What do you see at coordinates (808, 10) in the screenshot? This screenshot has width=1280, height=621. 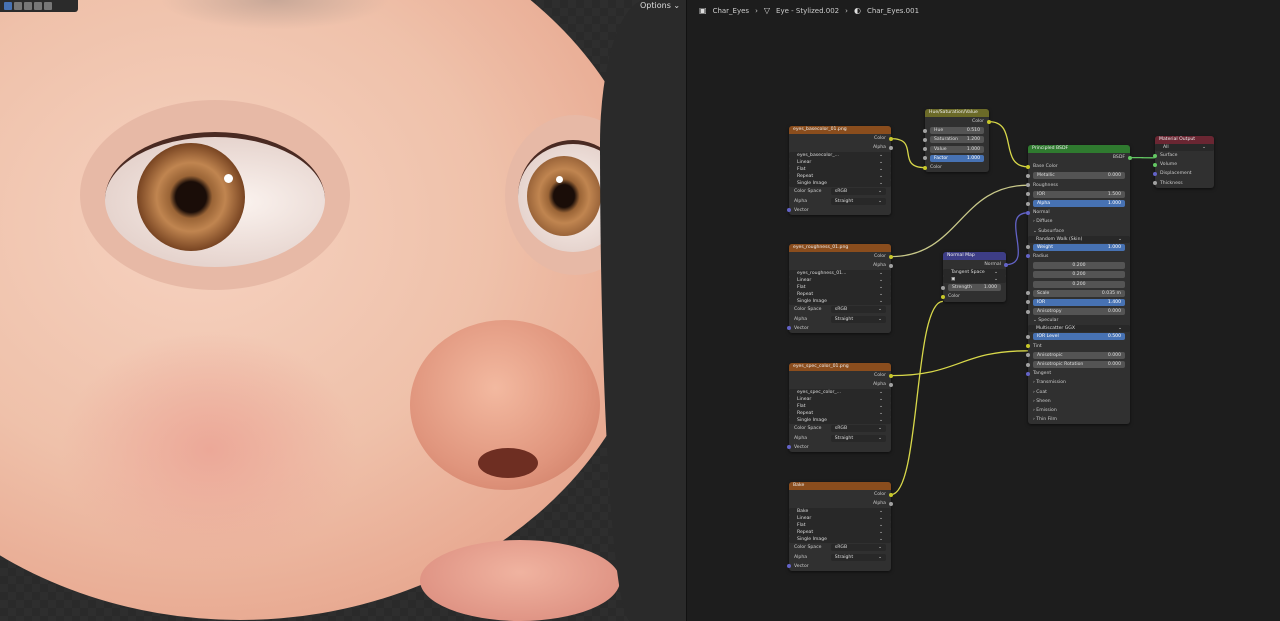 I see `breadcrumb-mesh: Eye - Stylized.002` at bounding box center [808, 10].